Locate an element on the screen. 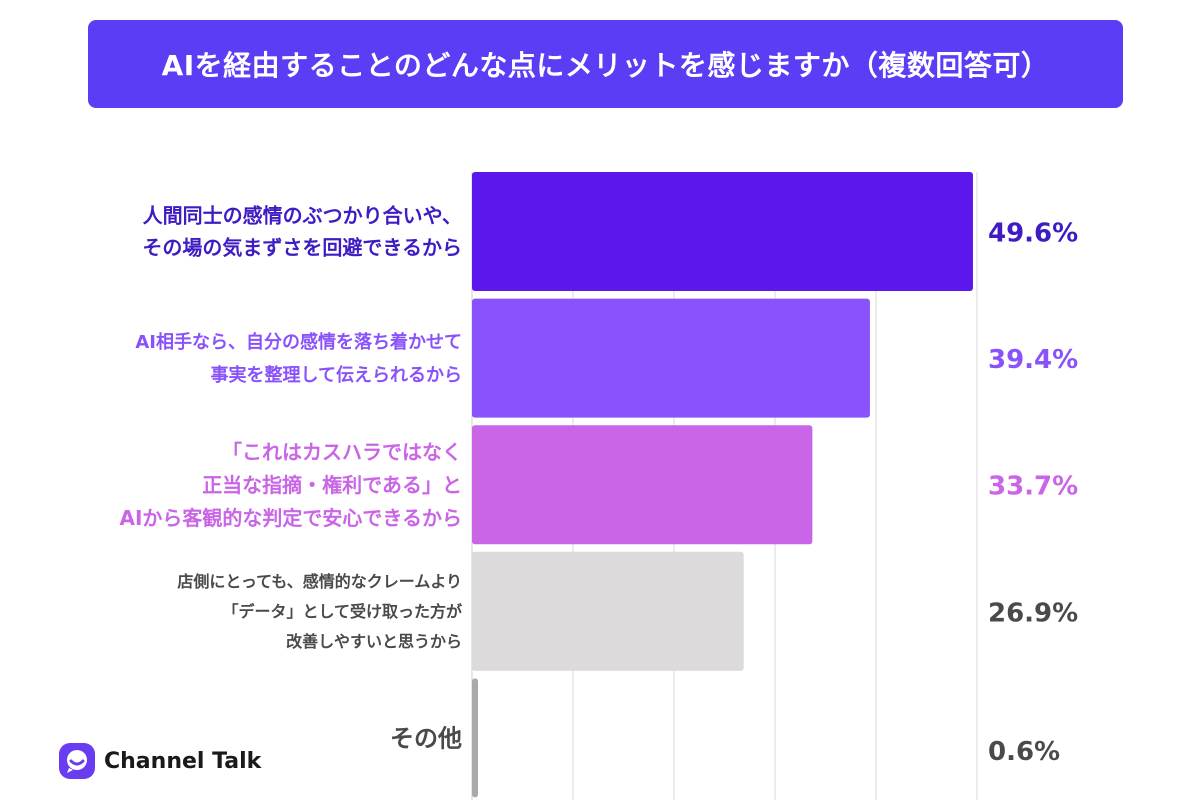 The height and width of the screenshot is (808, 1200). category-label-line: その場の気まずさを回避できるから is located at coordinates (302, 248).